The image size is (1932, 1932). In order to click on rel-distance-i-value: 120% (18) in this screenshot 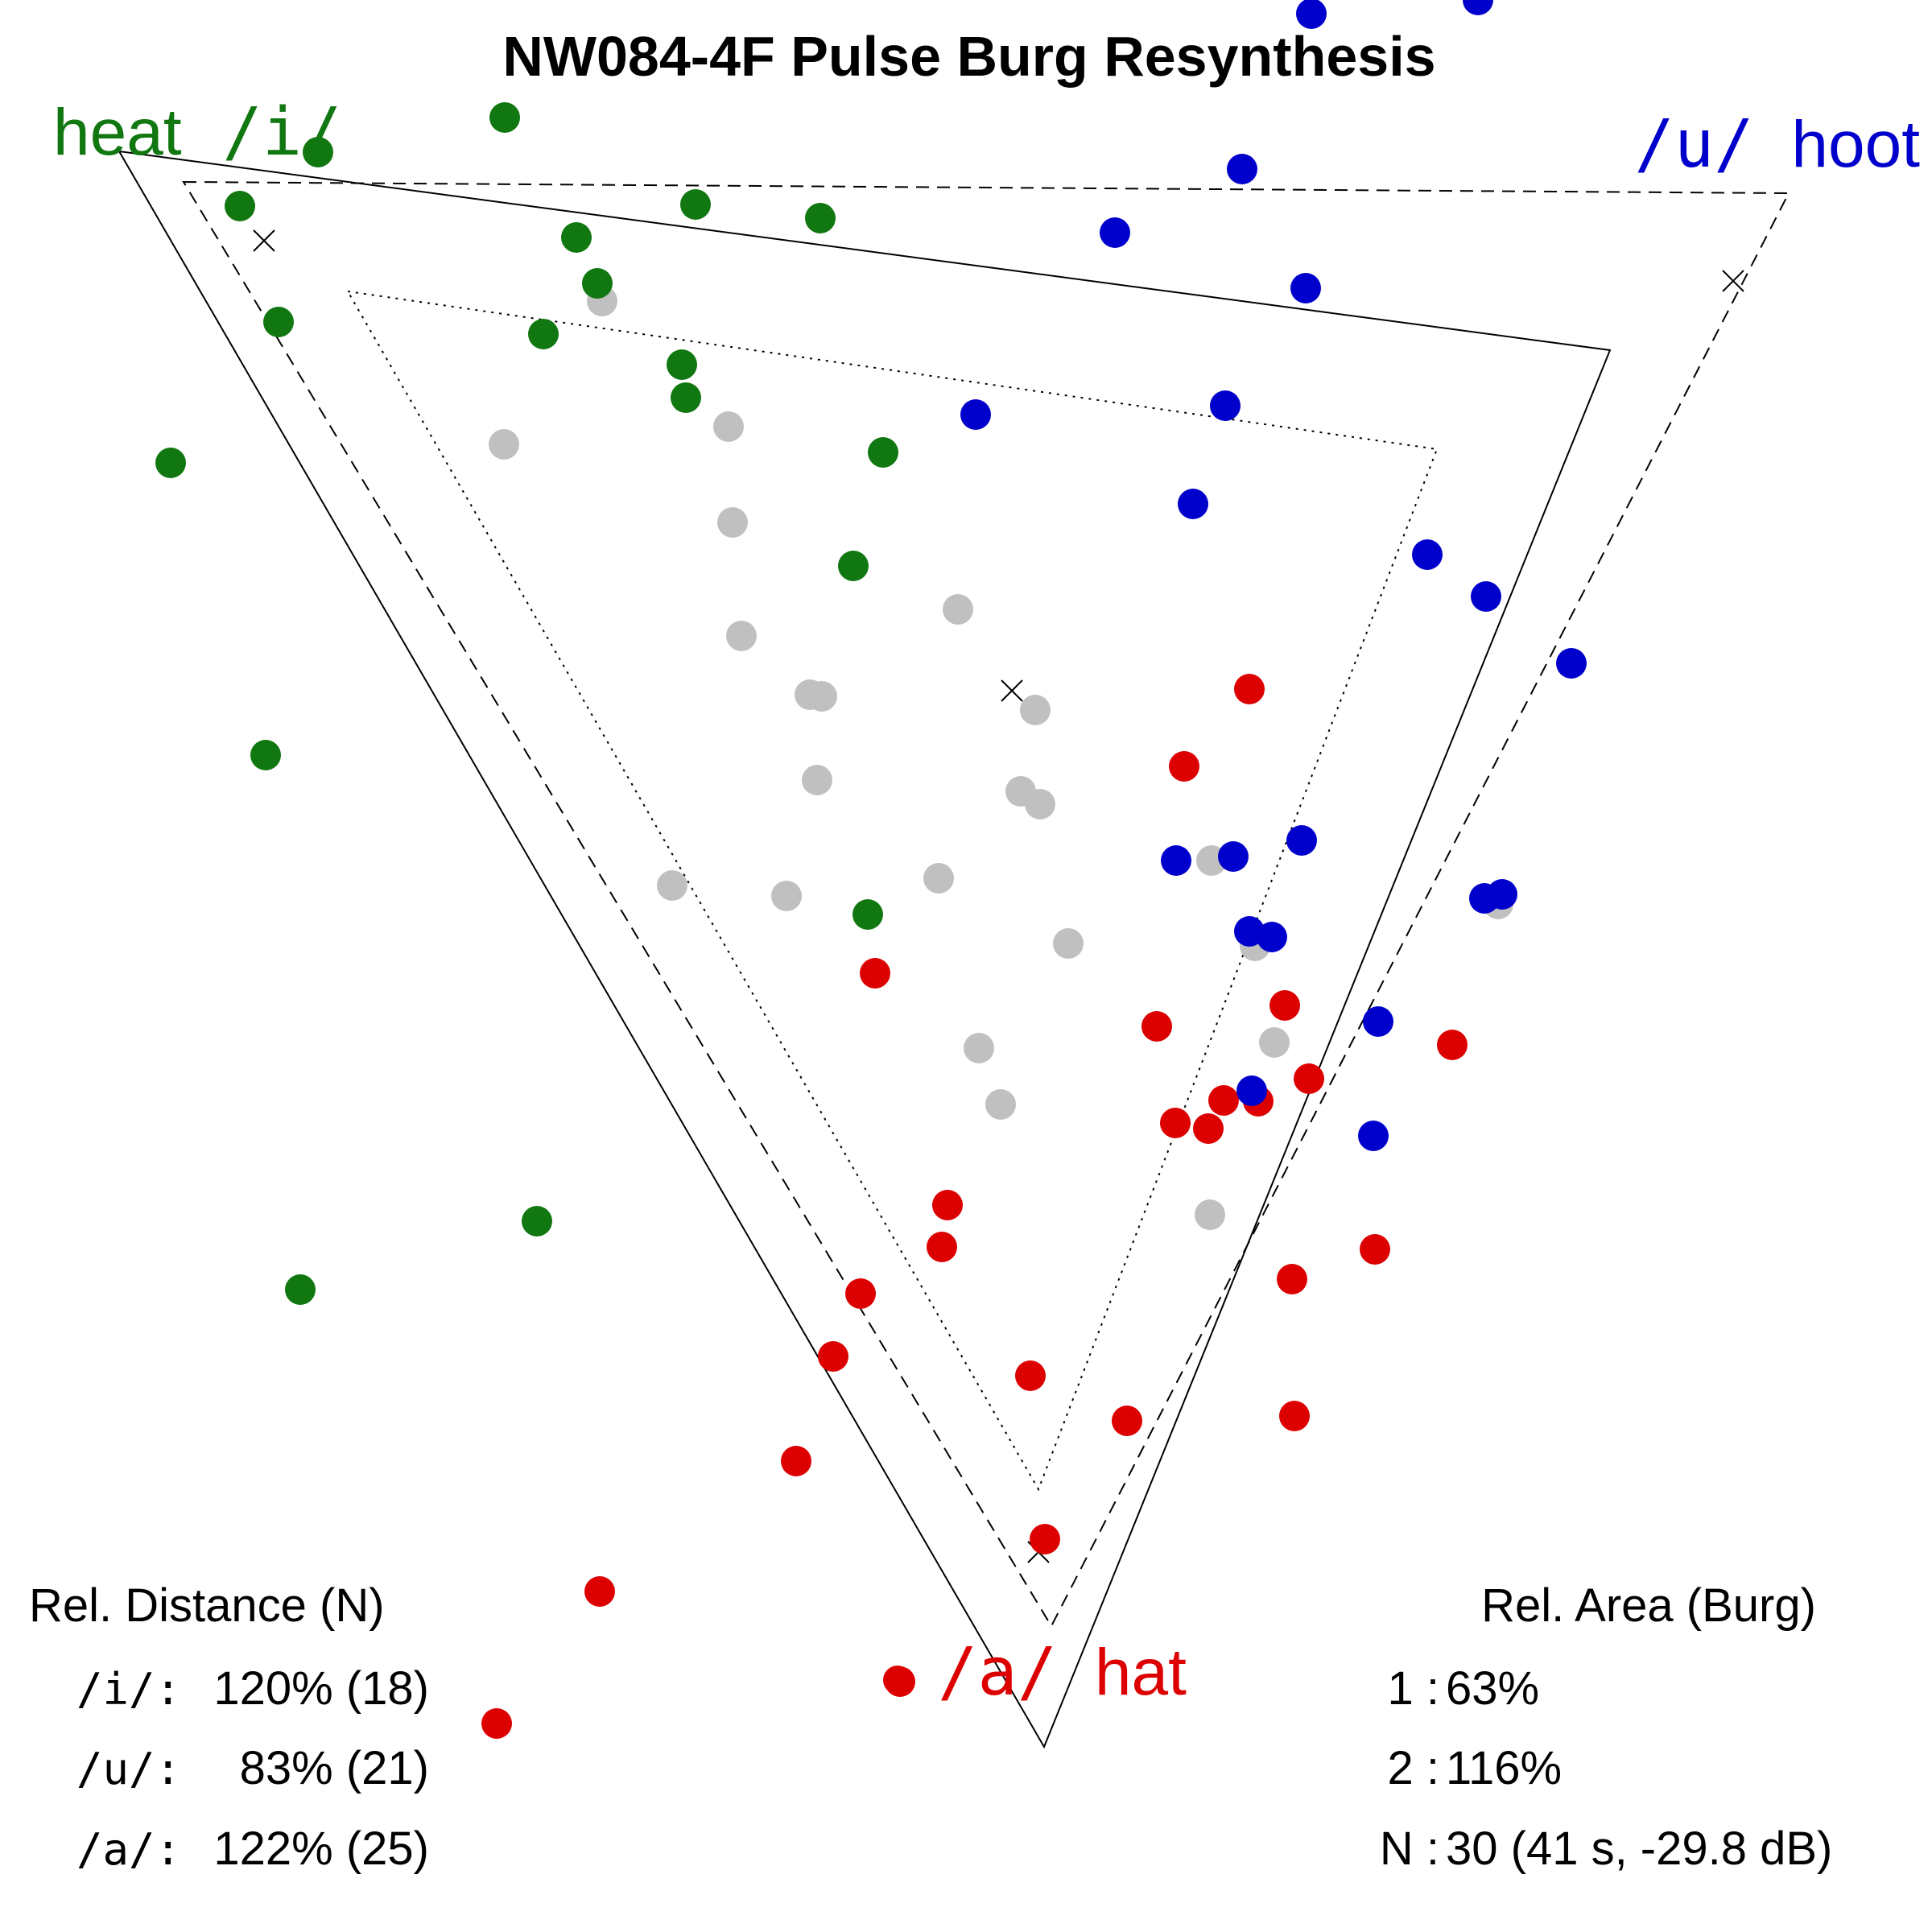, I will do `click(321, 1688)`.